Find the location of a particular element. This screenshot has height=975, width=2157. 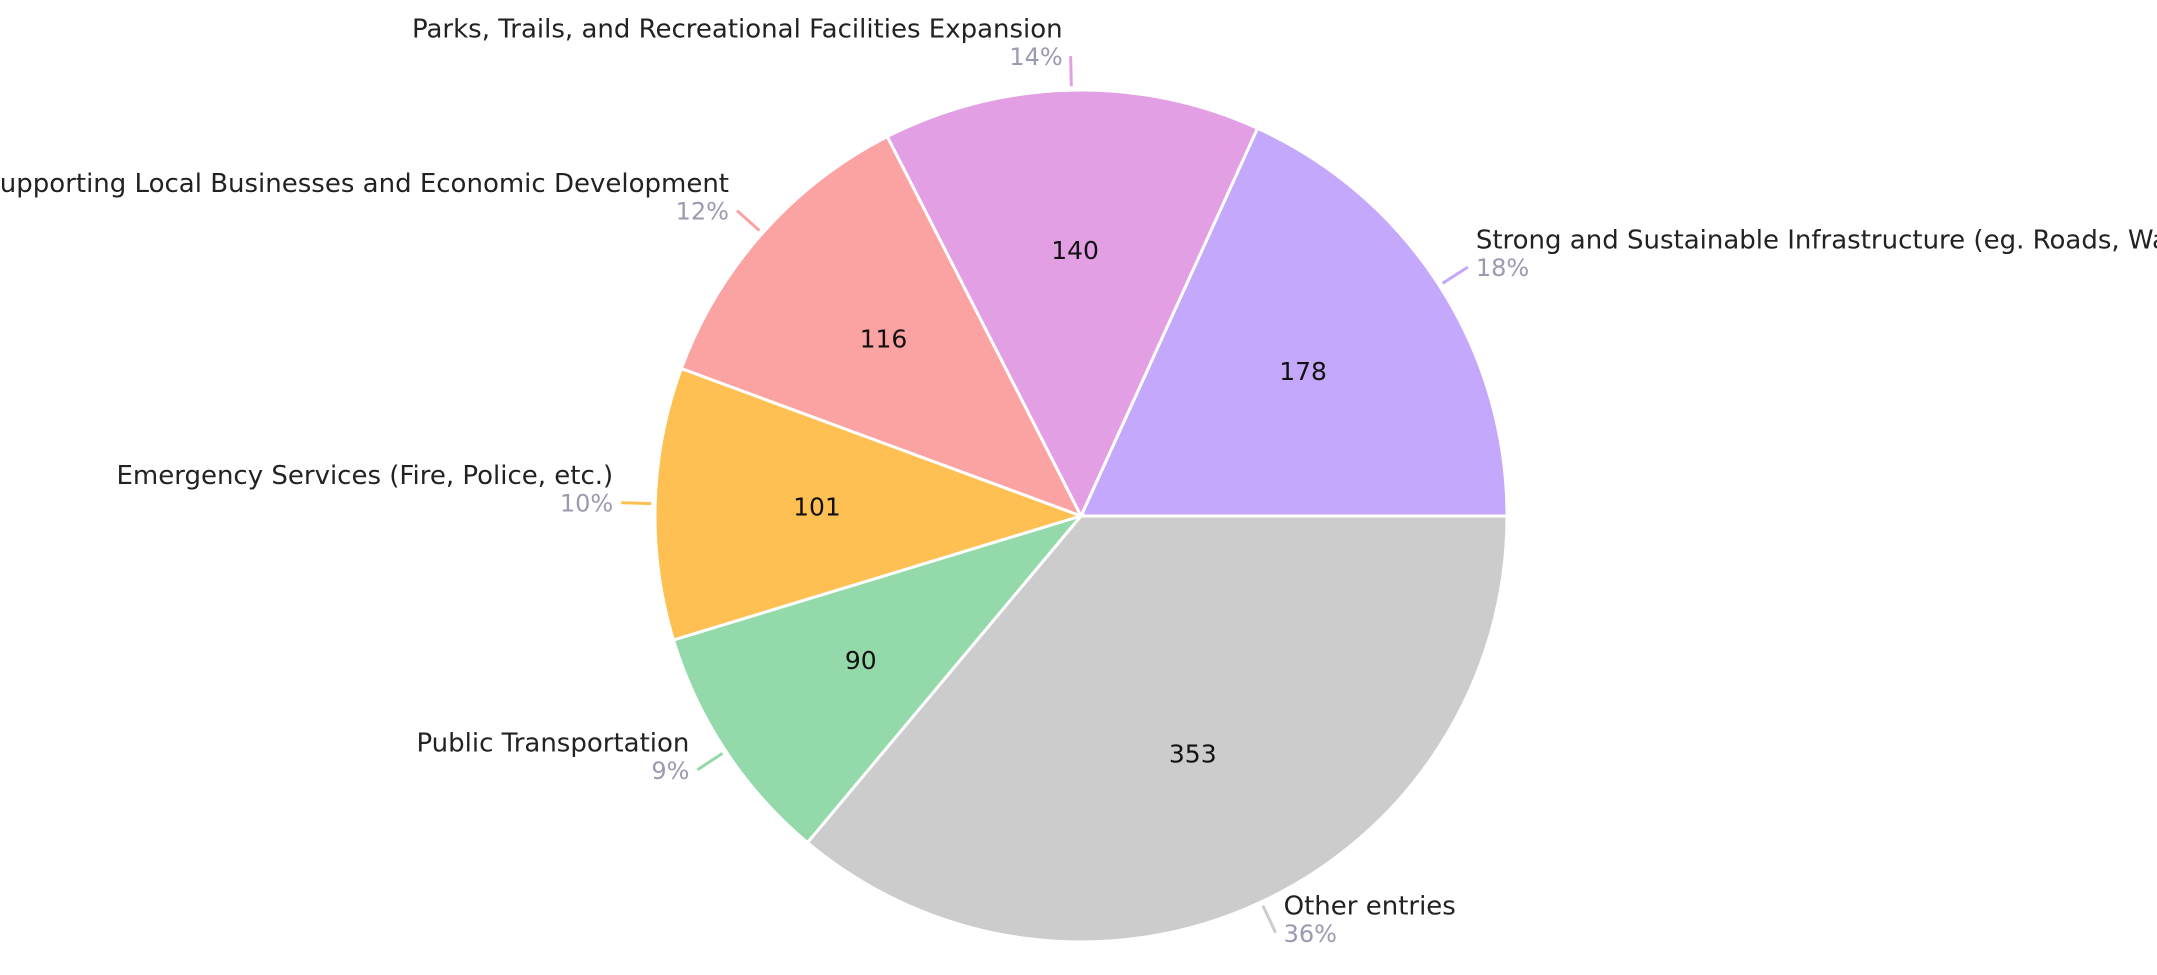

slice-percent: 9% is located at coordinates (670, 771).